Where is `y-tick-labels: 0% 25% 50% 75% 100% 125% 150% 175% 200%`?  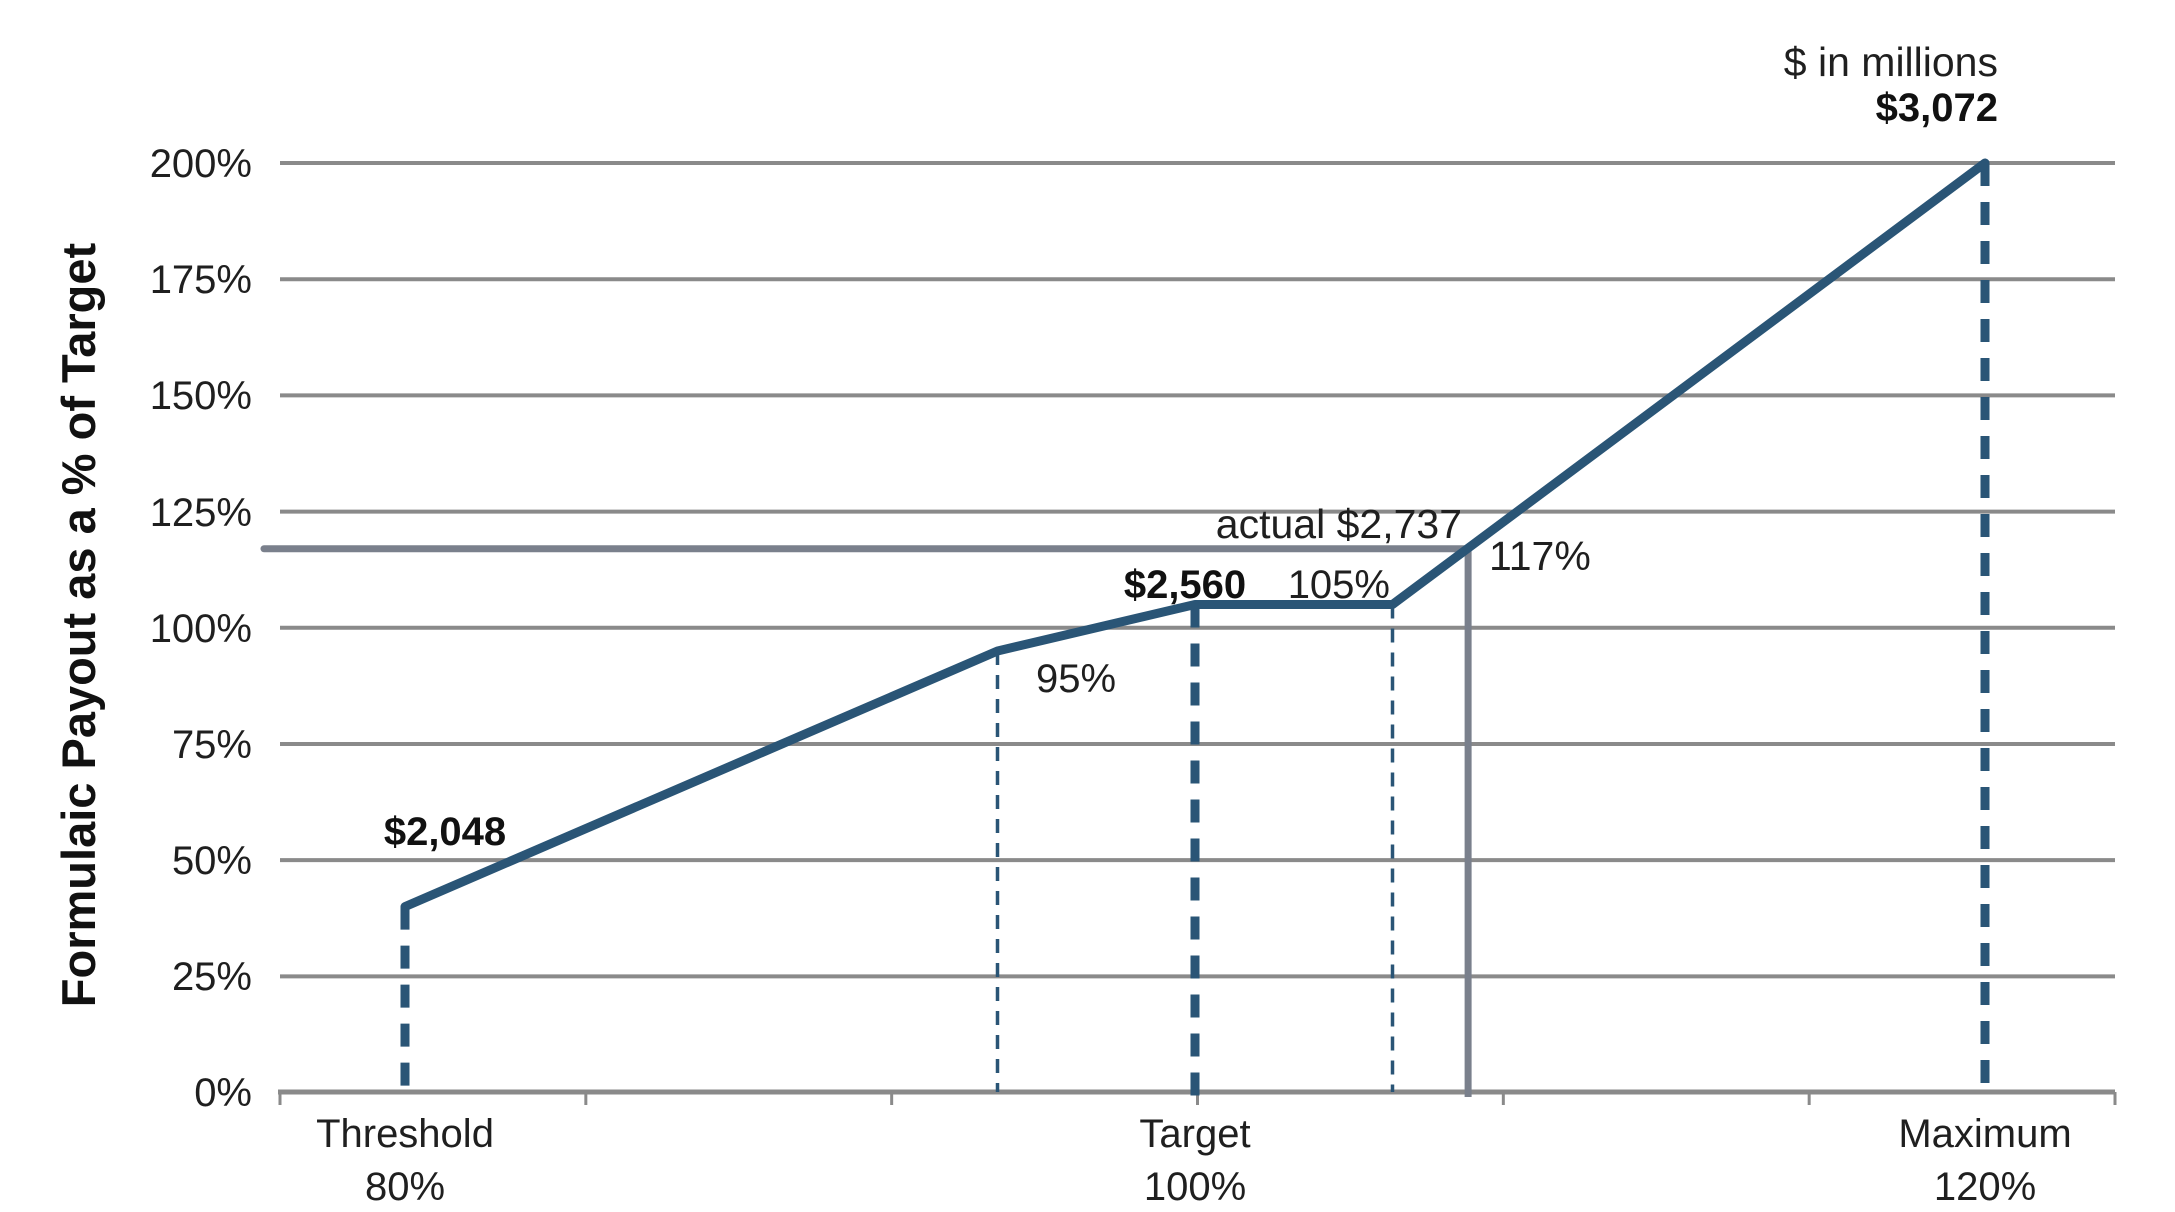 y-tick-labels: 0% 25% 50% 75% 100% 125% 150% 175% 200% is located at coordinates (201, 628).